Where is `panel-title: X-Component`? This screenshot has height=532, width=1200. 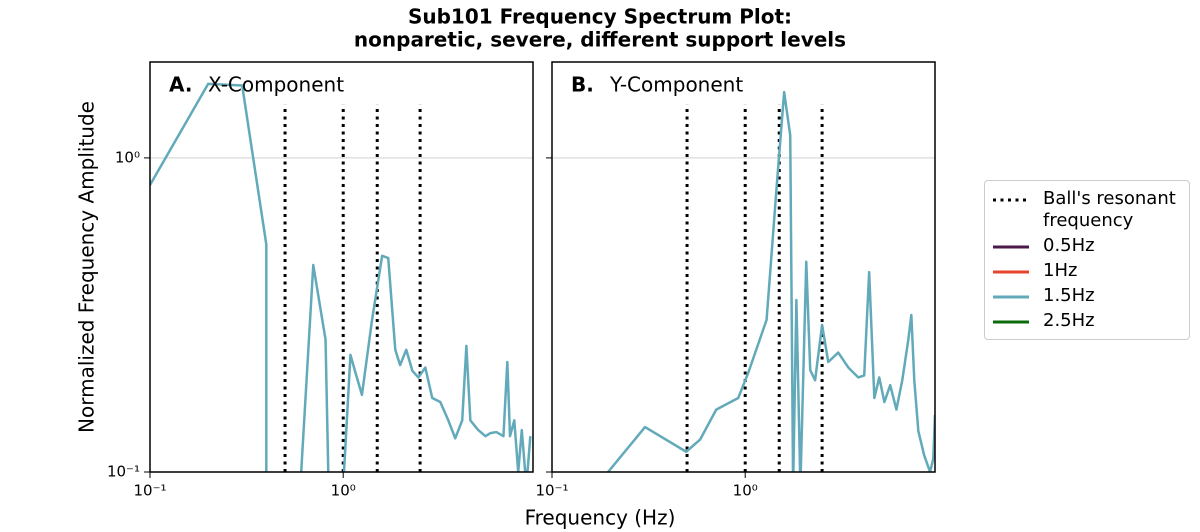 panel-title: X-Component is located at coordinates (276, 85).